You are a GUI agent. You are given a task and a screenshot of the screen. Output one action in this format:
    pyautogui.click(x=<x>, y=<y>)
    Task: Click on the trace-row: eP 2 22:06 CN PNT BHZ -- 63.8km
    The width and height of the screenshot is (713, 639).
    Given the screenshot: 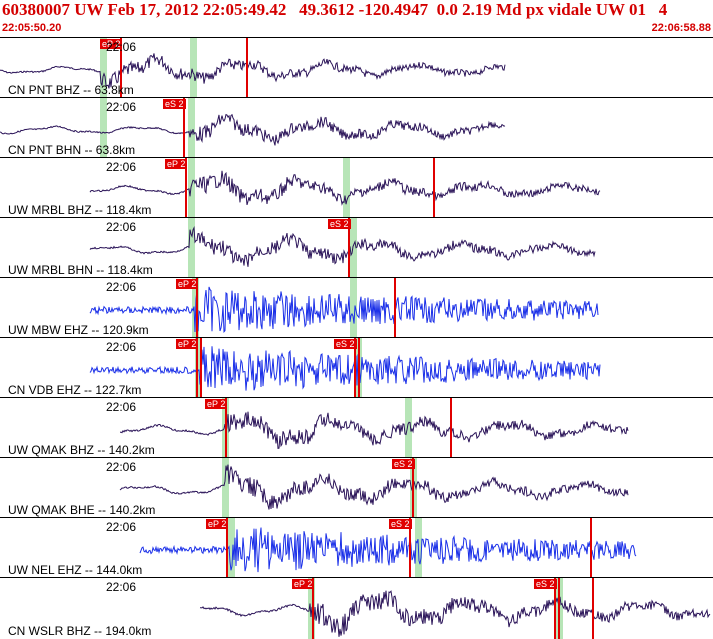 What is the action you would take?
    pyautogui.click(x=356, y=67)
    